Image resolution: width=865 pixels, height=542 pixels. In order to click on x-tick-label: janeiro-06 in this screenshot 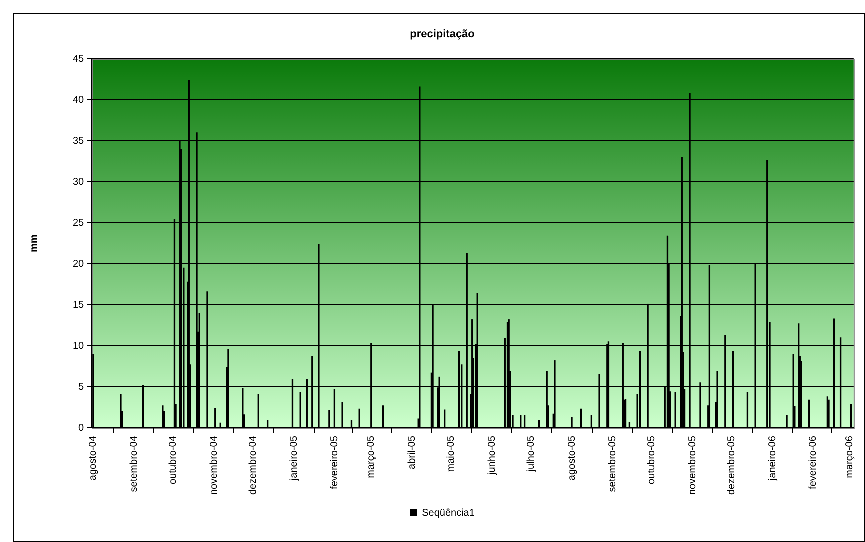, I will do `click(772, 459)`.